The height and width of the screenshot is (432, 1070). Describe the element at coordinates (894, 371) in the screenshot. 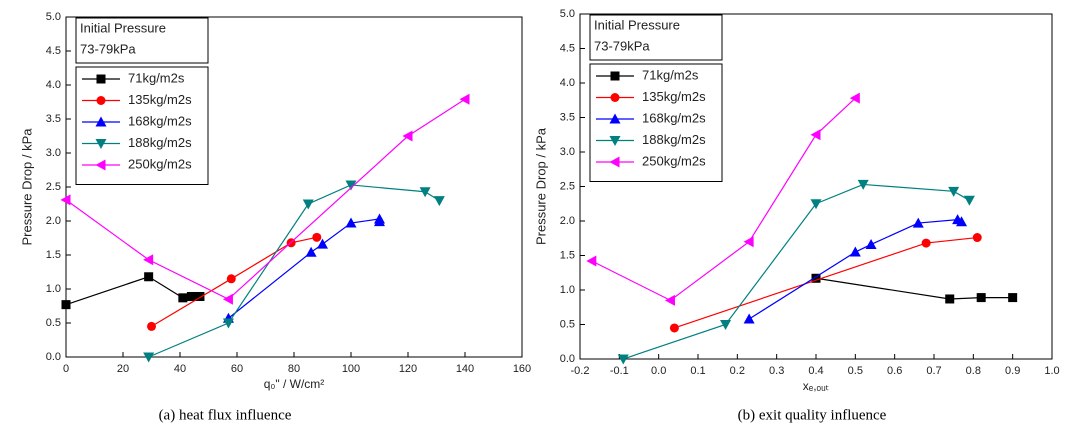

I see `x-tick-label: 0.6` at that location.